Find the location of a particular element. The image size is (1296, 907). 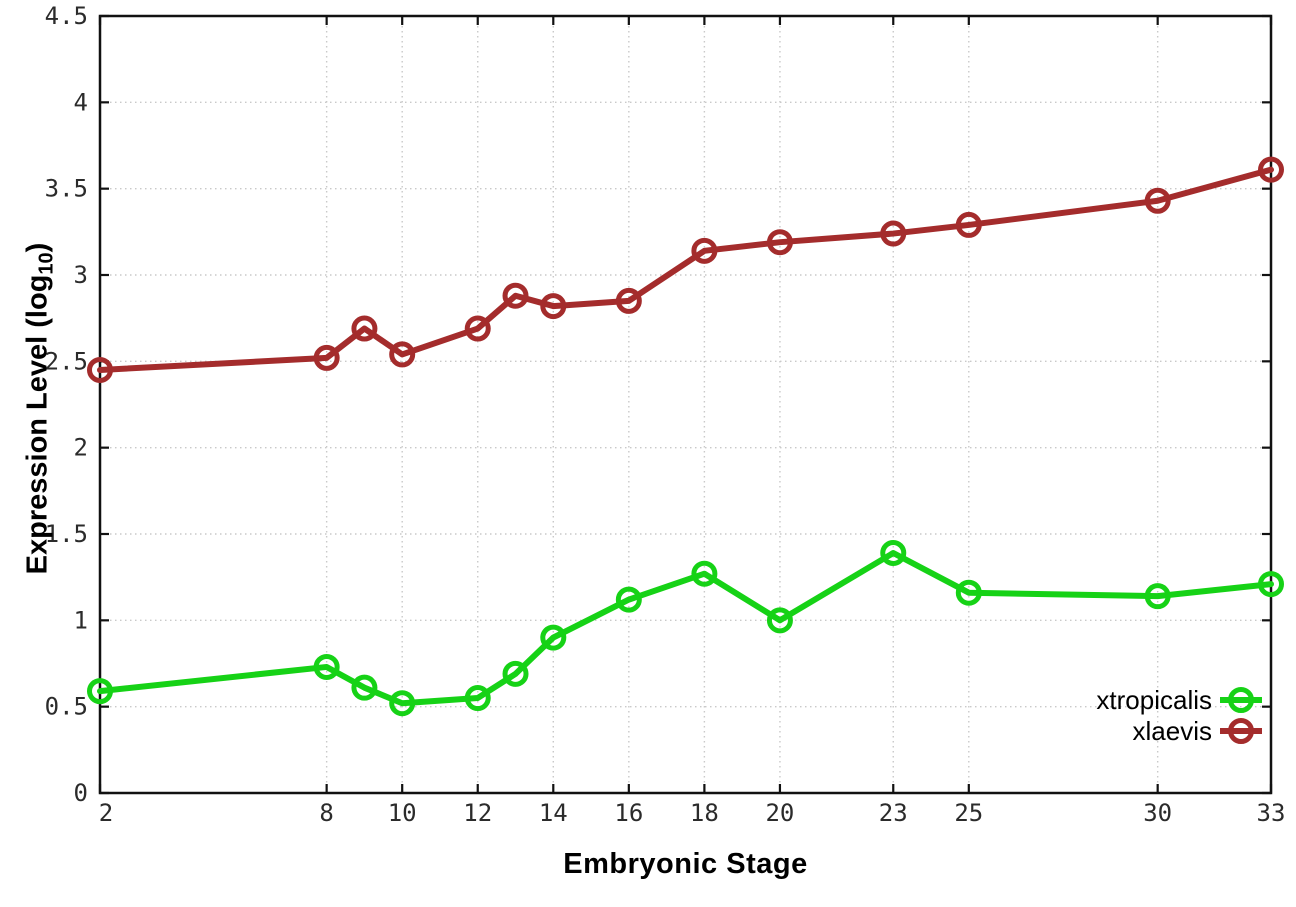

y-axis-title-suffix: ) is located at coordinates (37, 247).